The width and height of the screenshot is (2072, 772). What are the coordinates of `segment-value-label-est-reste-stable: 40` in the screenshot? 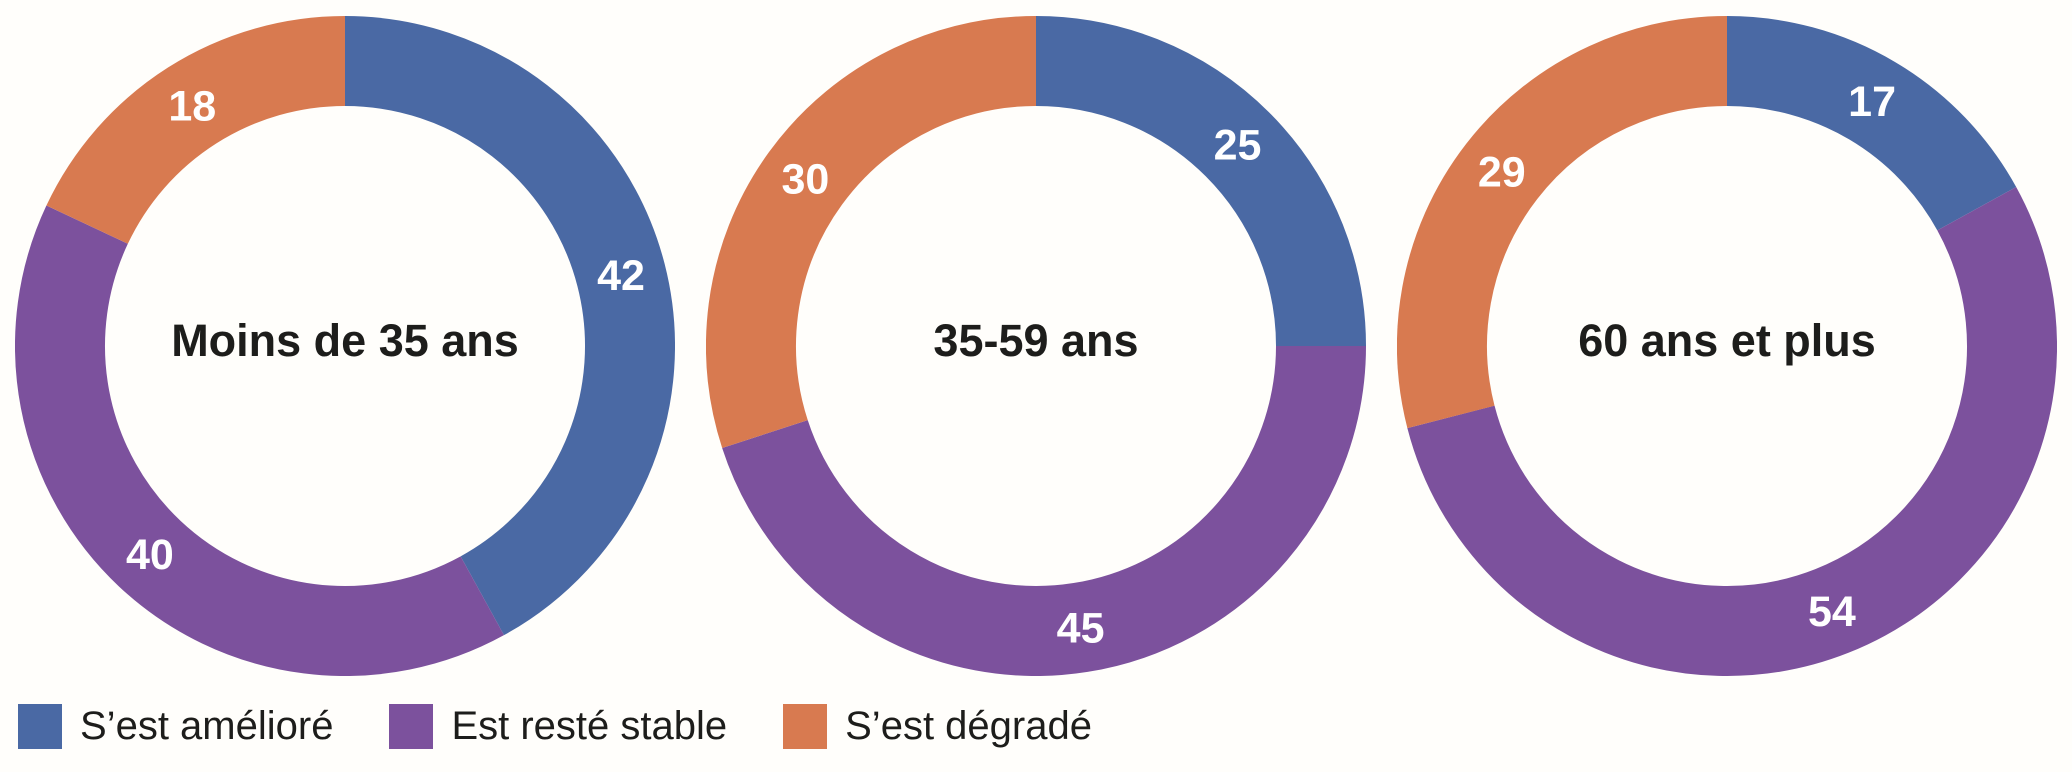 It's located at (150, 555).